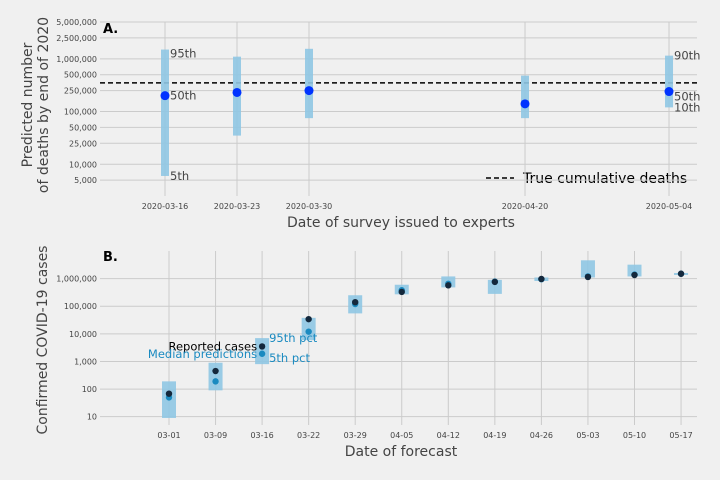 The height and width of the screenshot is (480, 720). What do you see at coordinates (83, 143) in the screenshot?
I see `panel-a-ytick-label: 25,000` at bounding box center [83, 143].